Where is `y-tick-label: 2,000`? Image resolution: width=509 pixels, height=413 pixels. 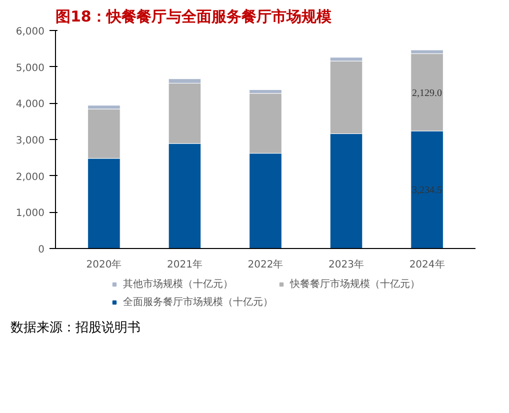
y-tick-label: 2,000 is located at coordinates (30, 177).